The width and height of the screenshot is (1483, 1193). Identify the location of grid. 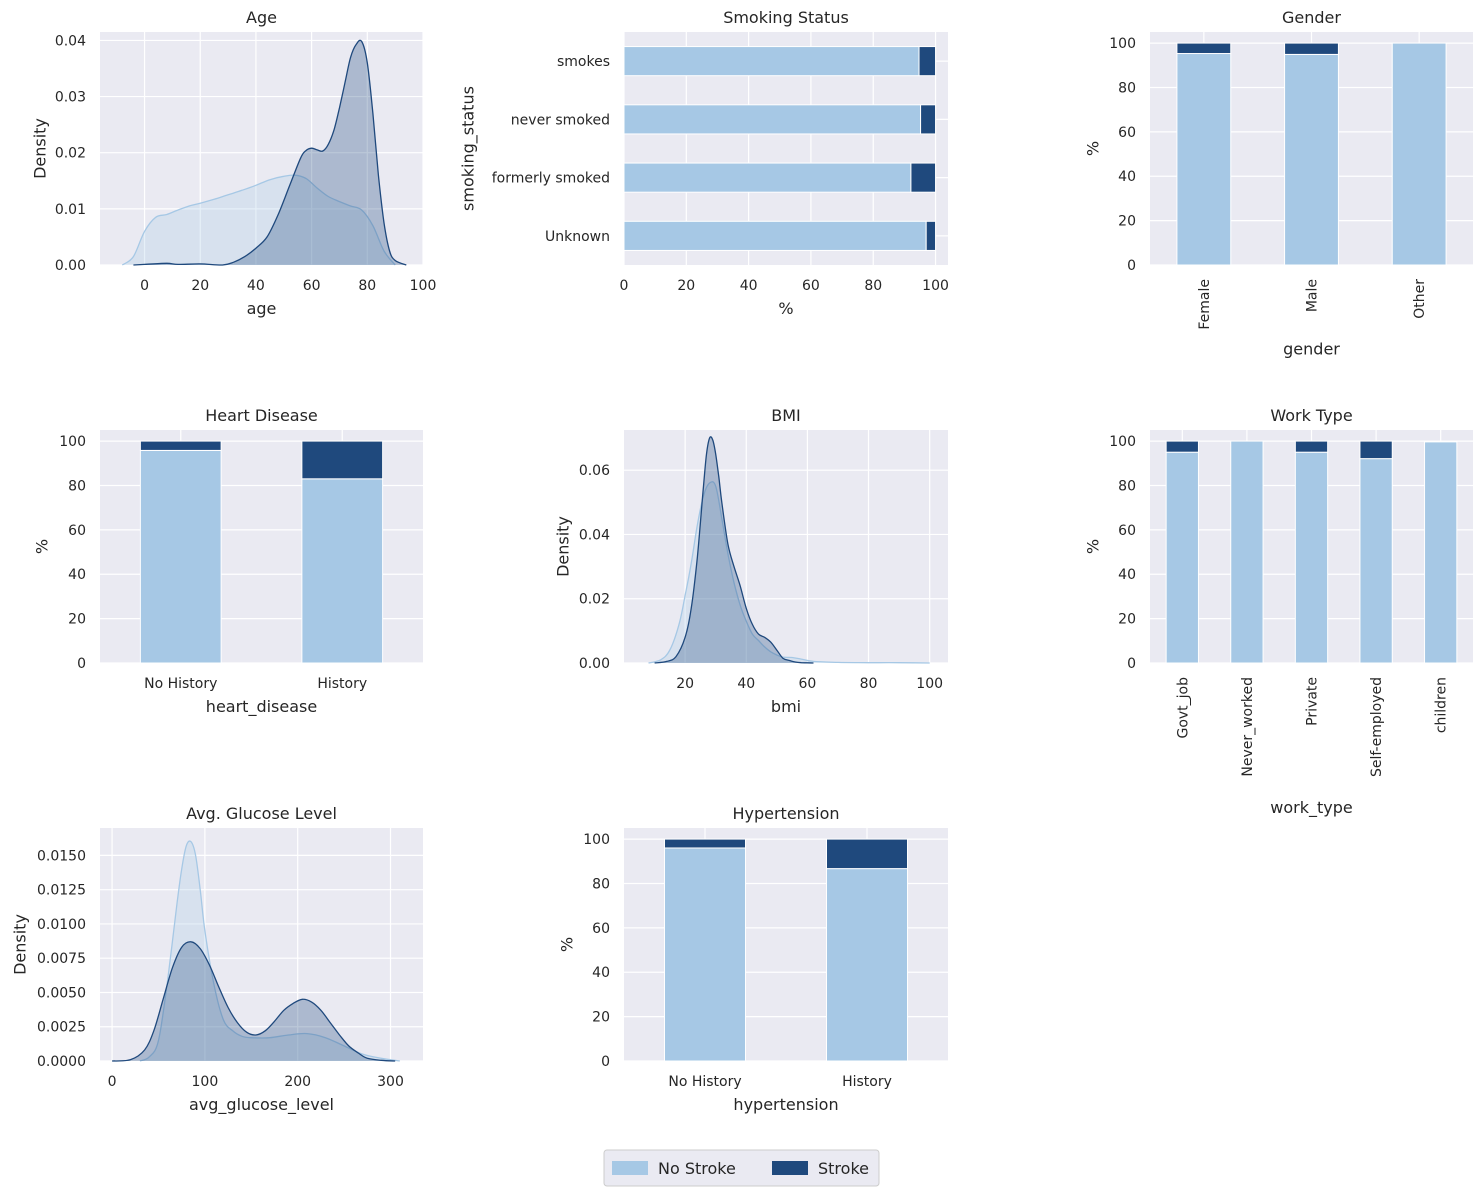
(261, 945).